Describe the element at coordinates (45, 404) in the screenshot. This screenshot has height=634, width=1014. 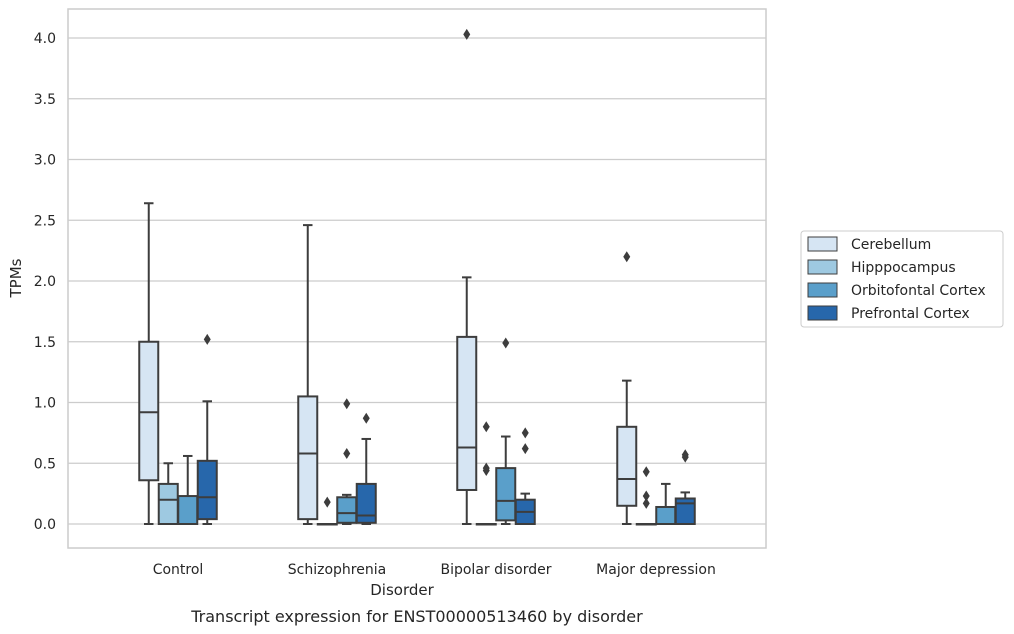
I see `y-tick-label: 1.0` at that location.